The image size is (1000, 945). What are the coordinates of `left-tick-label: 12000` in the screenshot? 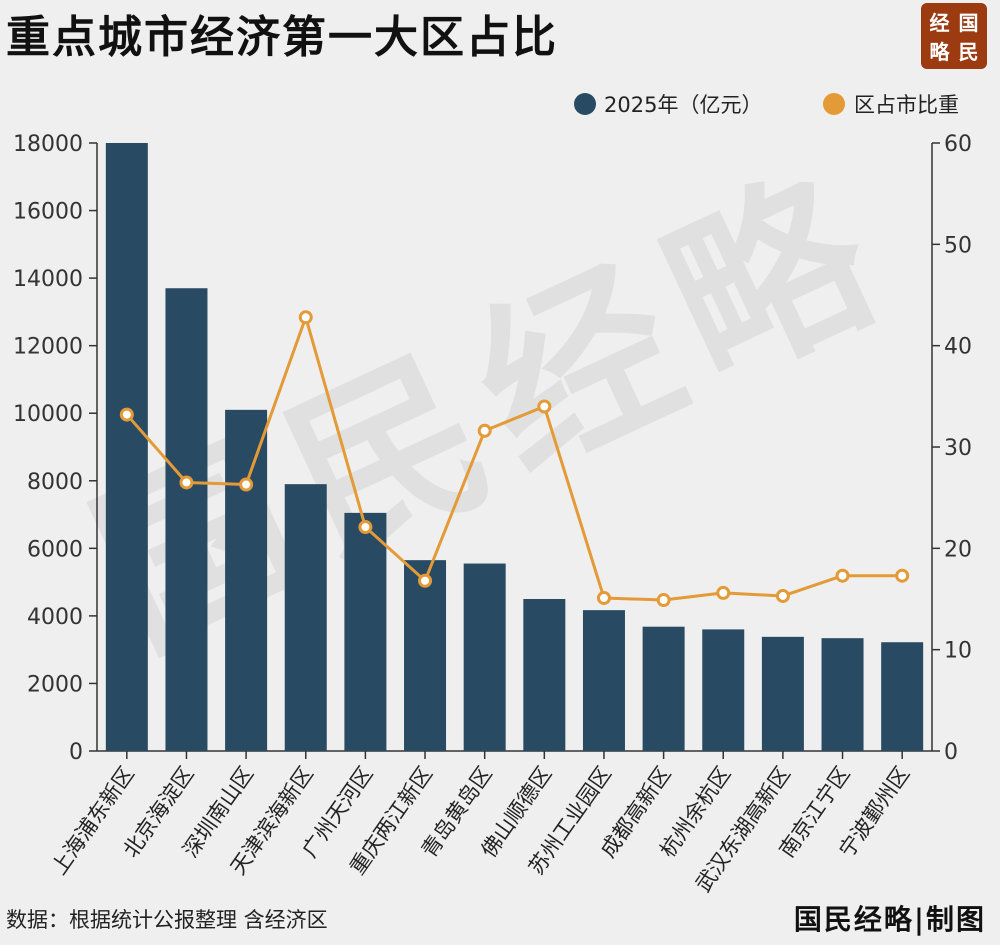 It's located at (48, 347).